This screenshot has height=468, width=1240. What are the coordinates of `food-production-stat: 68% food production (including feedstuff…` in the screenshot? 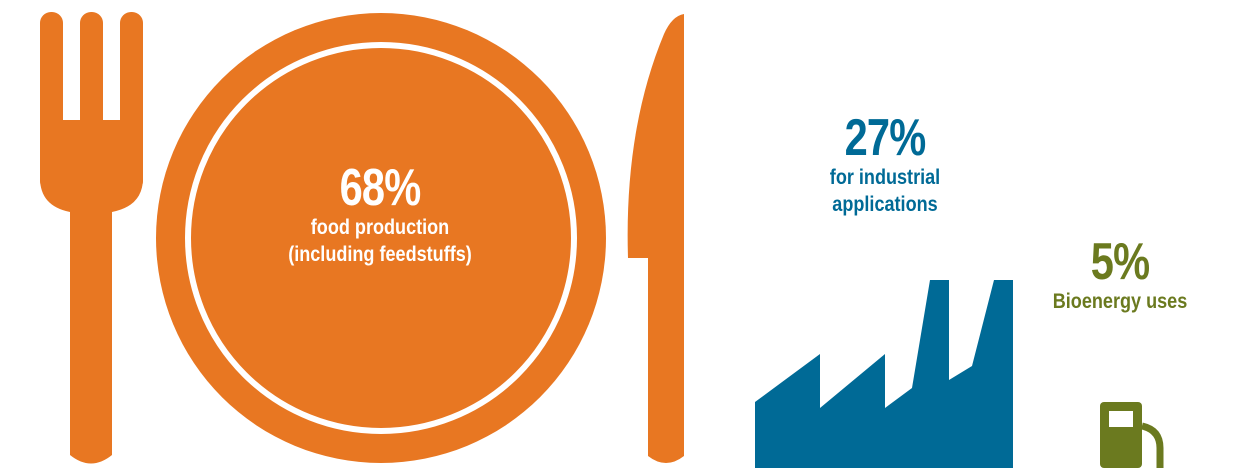 It's located at (380, 215).